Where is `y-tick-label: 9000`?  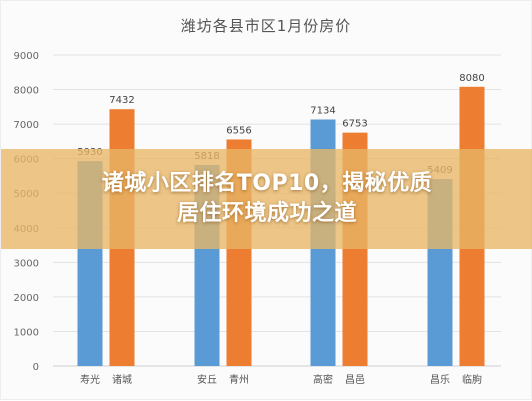
y-tick-label: 9000 is located at coordinates (26, 56).